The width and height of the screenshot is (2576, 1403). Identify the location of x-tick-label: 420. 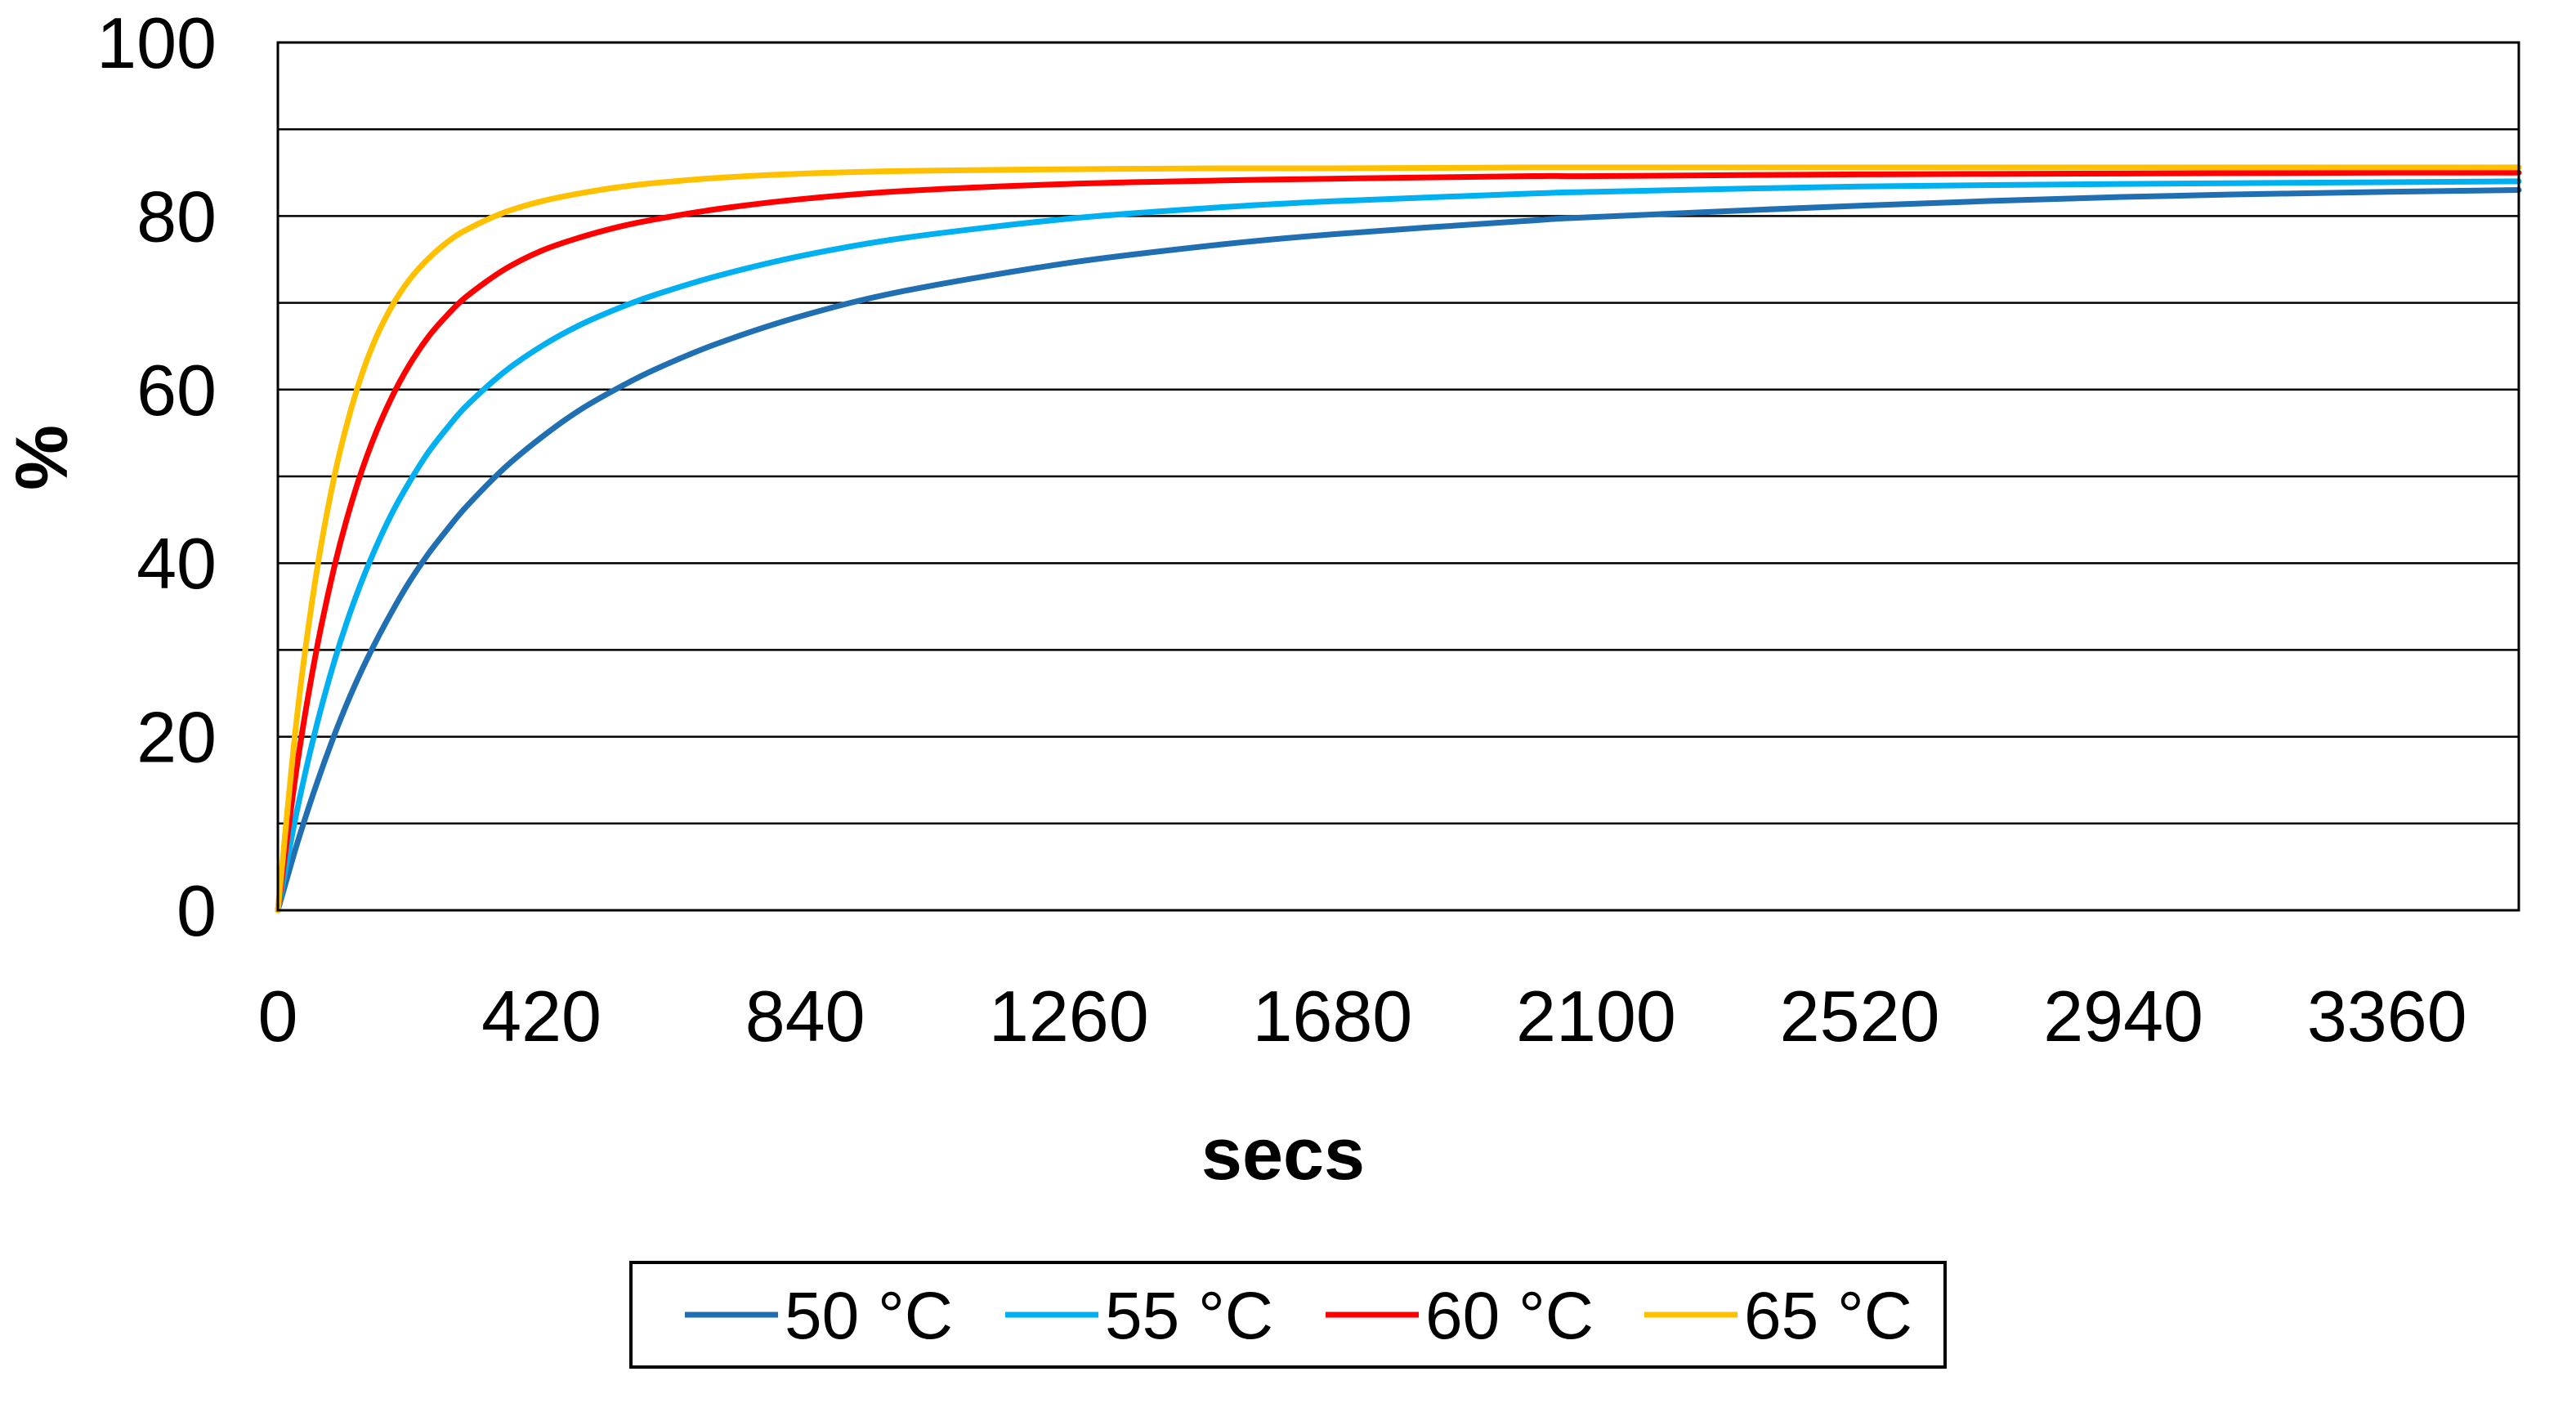
(541, 1016).